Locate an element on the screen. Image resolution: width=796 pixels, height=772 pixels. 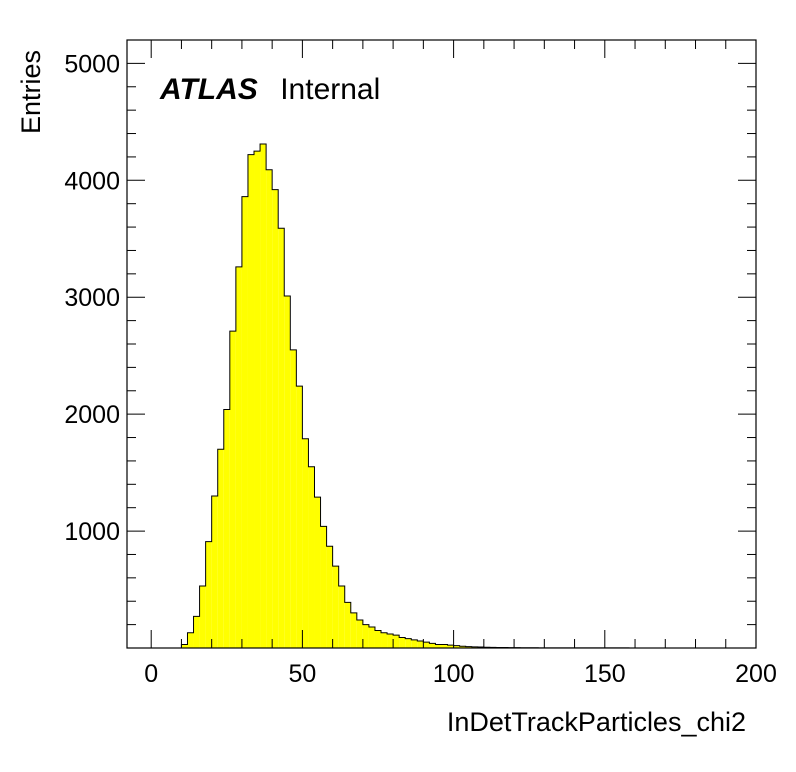
atlas-status-label: Internal is located at coordinates (330, 89).